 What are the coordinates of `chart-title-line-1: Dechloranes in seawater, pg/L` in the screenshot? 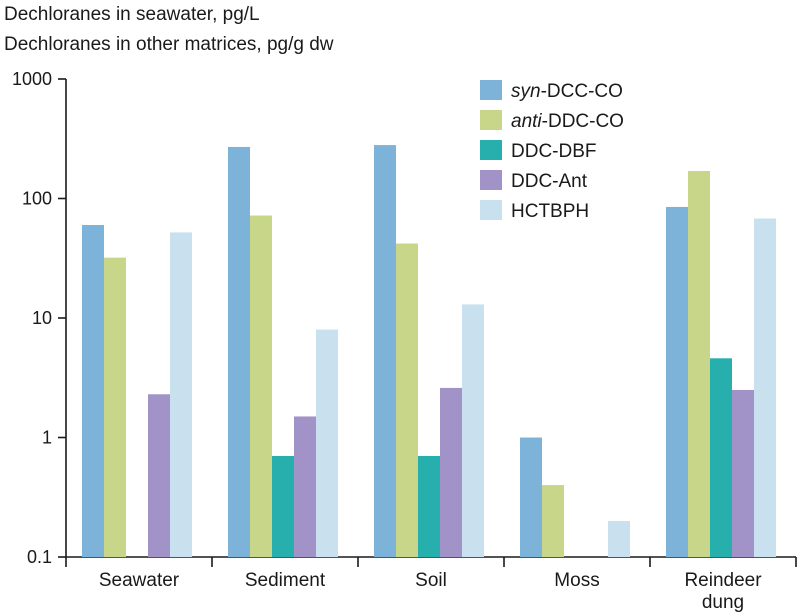 It's located at (132, 14).